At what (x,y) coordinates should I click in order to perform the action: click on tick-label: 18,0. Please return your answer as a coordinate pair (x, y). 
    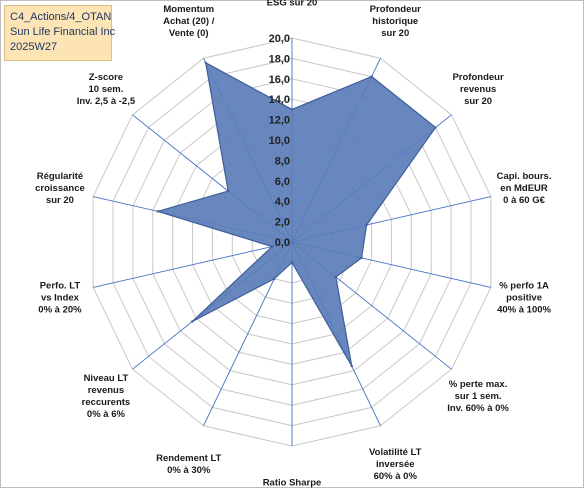
    Looking at the image, I should click on (279, 59).